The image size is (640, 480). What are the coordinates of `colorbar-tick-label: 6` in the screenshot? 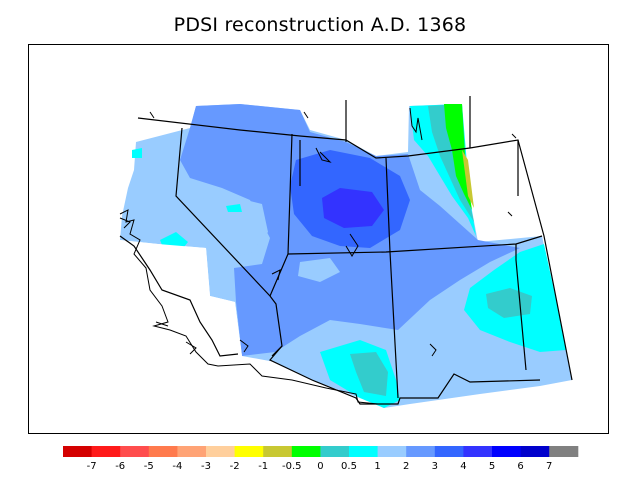 It's located at (520, 466).